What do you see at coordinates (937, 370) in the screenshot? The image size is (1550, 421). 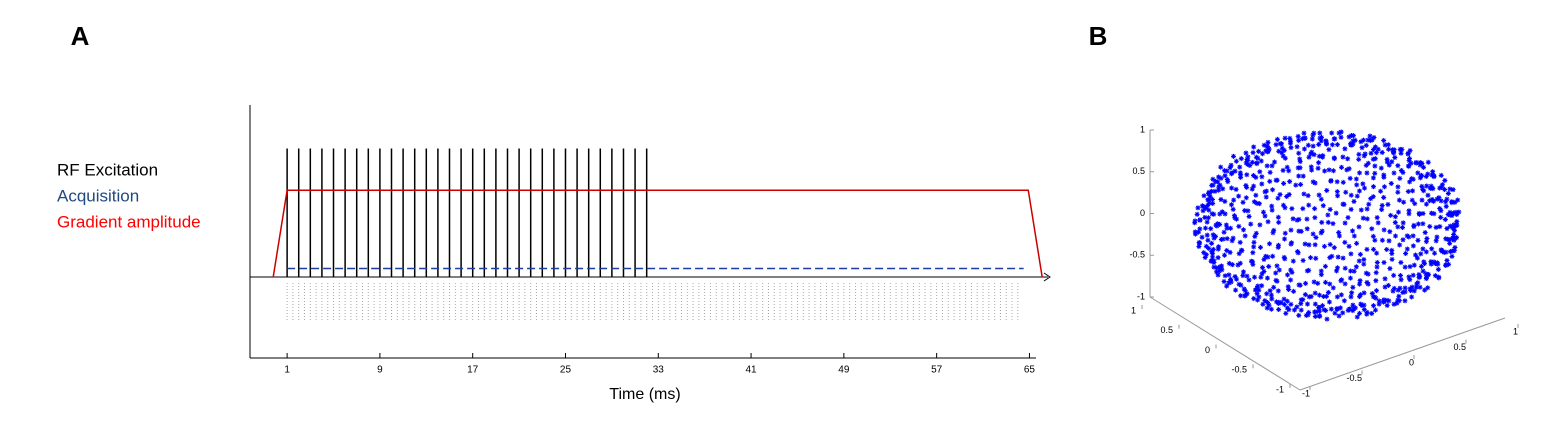 I see `x-tick-label: 57` at bounding box center [937, 370].